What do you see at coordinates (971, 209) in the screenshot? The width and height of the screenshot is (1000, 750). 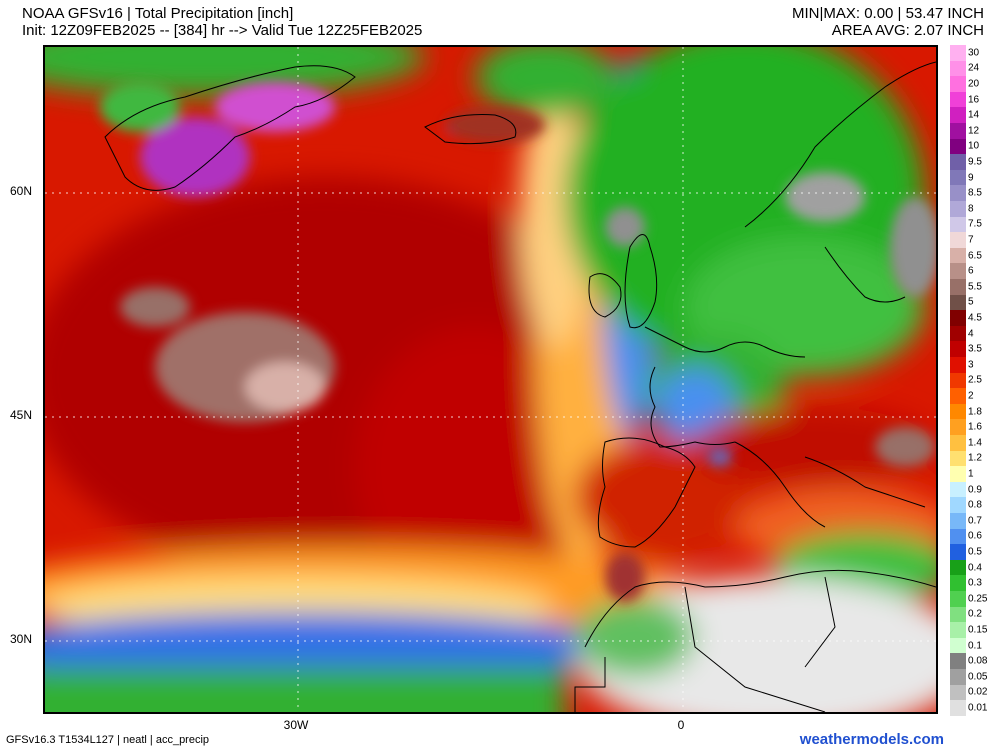 I see `colorbar-label: 8` at bounding box center [971, 209].